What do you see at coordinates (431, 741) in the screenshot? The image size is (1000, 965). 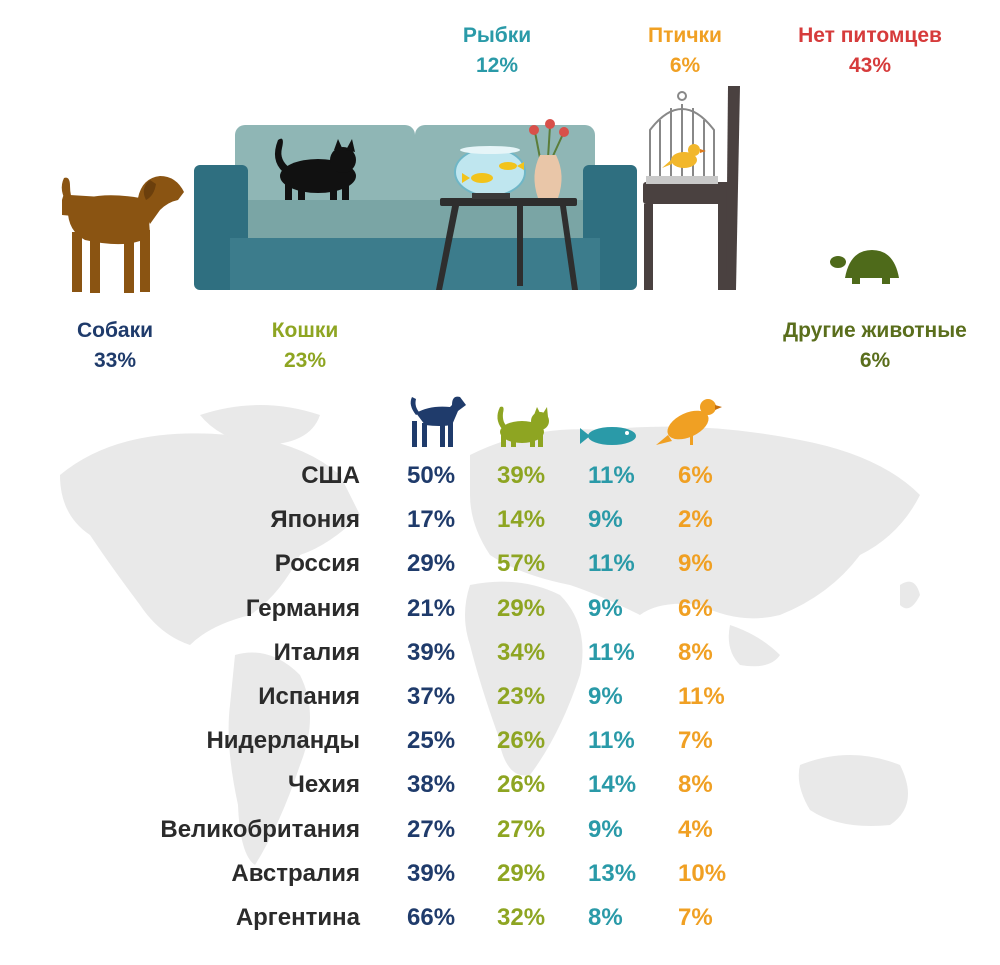 I see `table-cell-value: 25%` at bounding box center [431, 741].